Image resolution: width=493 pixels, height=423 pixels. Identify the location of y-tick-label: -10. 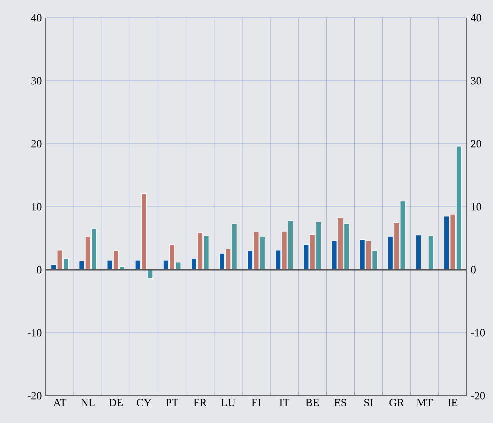
(35, 333).